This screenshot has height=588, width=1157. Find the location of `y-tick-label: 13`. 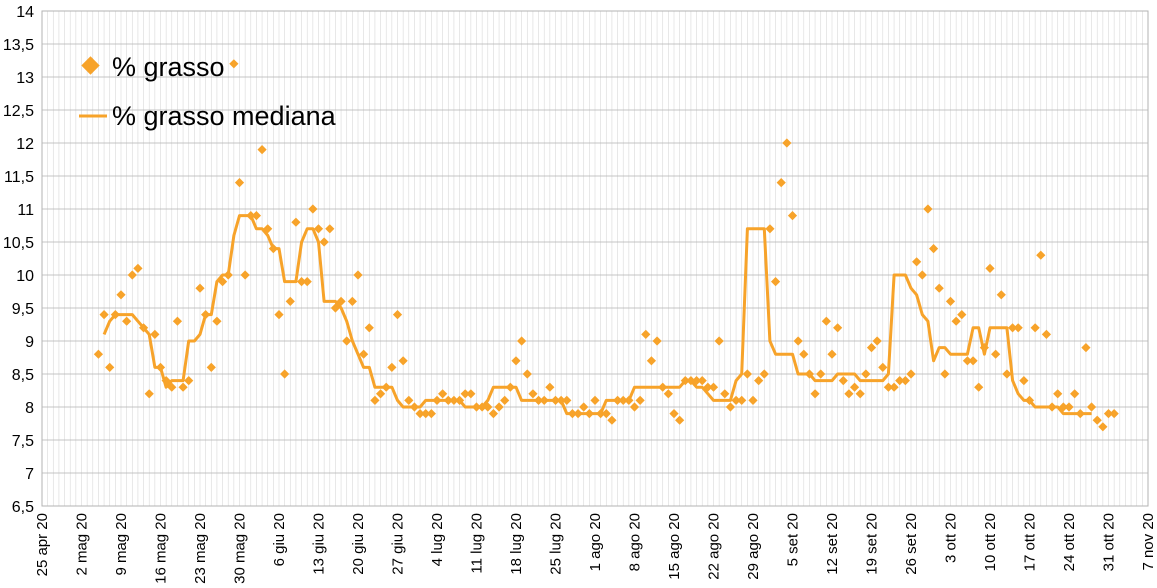

y-tick-label: 13 is located at coordinates (25, 78).